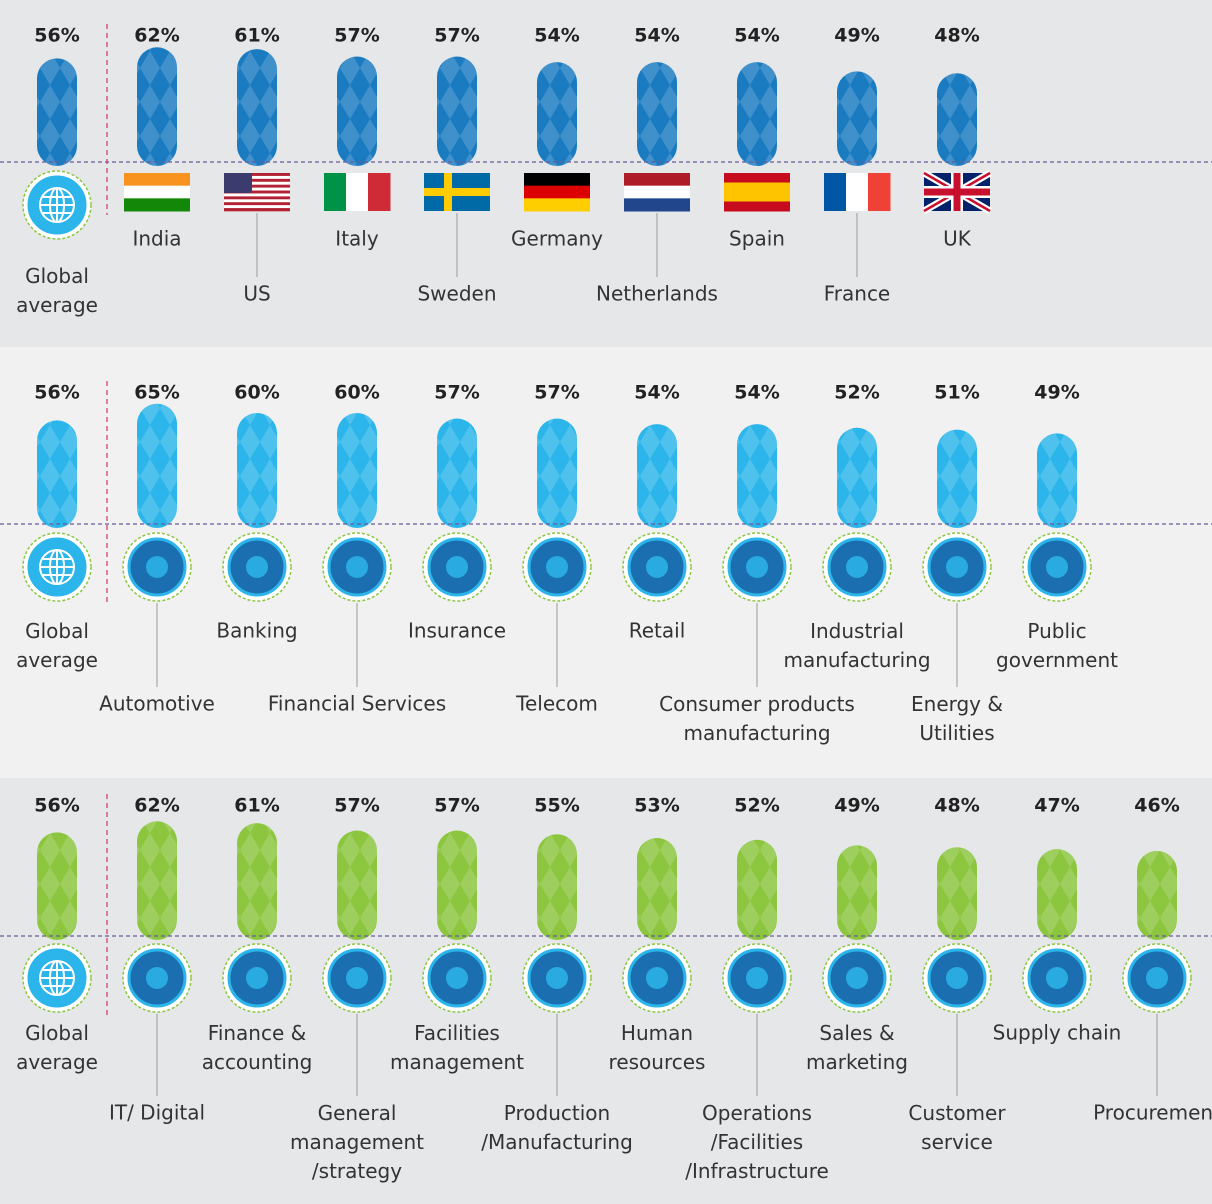 This screenshot has width=1212, height=1204. I want to click on category-label: Public government, so click(1057, 645).